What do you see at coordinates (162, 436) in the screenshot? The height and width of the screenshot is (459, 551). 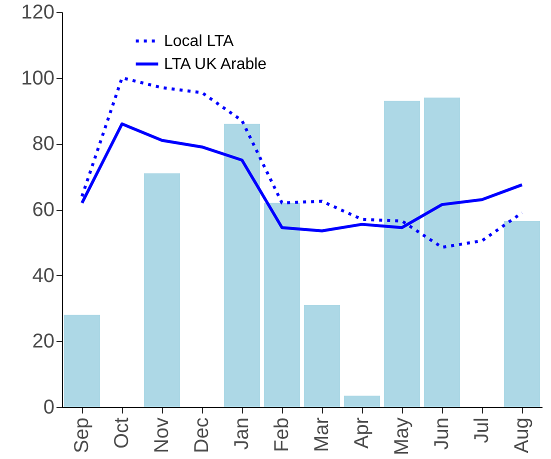 I see `x-tick-label: Nov` at bounding box center [162, 436].